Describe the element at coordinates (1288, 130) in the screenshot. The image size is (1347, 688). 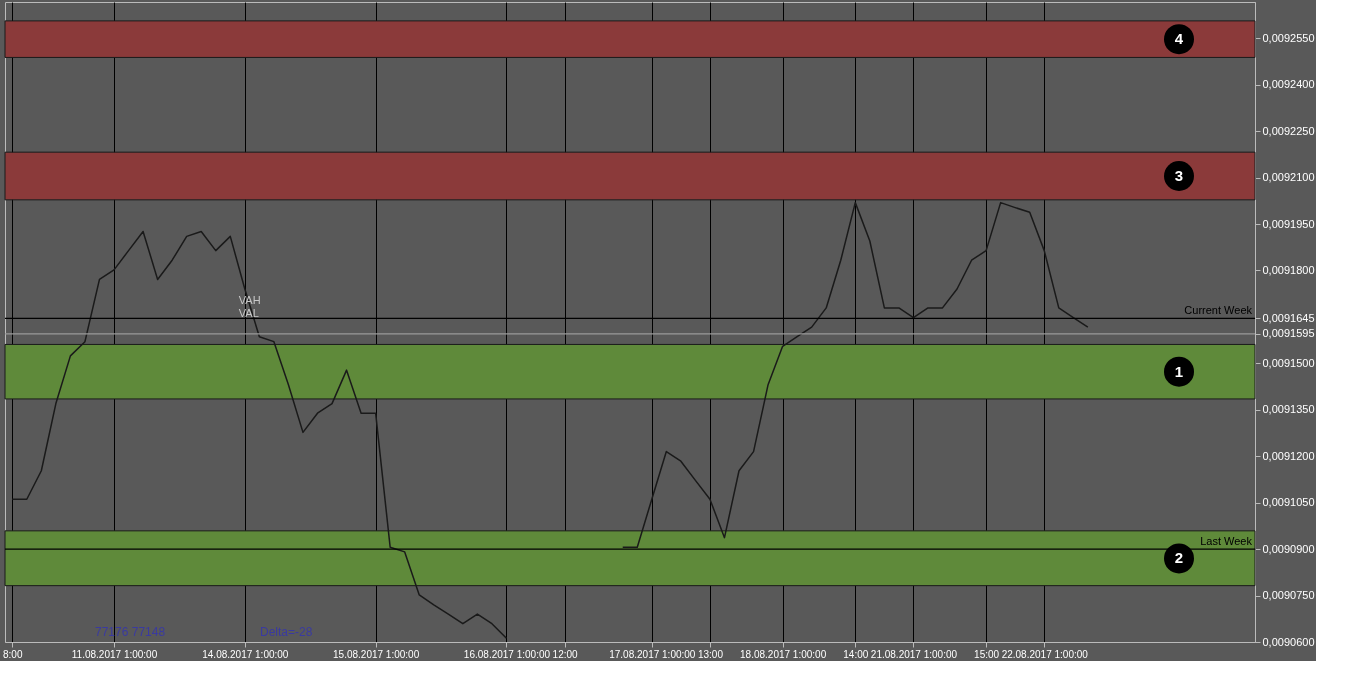
I see `y-tick-label: 0,0092250` at that location.